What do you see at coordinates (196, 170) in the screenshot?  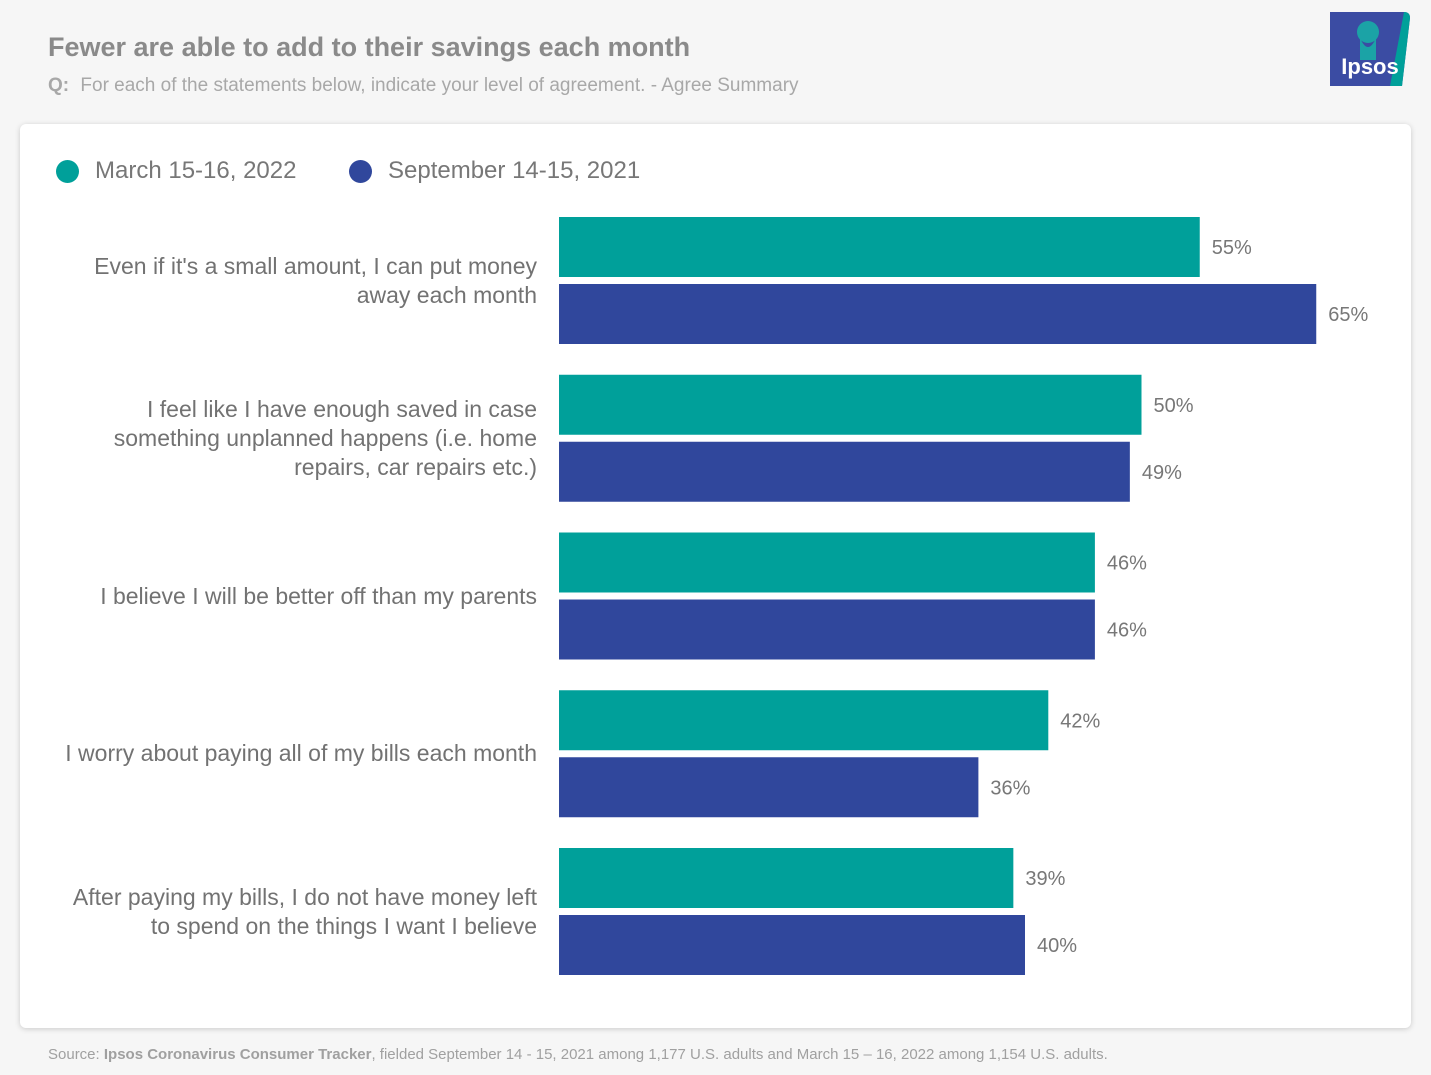 I see `legend-label-2022: March 15-16, 2022` at bounding box center [196, 170].